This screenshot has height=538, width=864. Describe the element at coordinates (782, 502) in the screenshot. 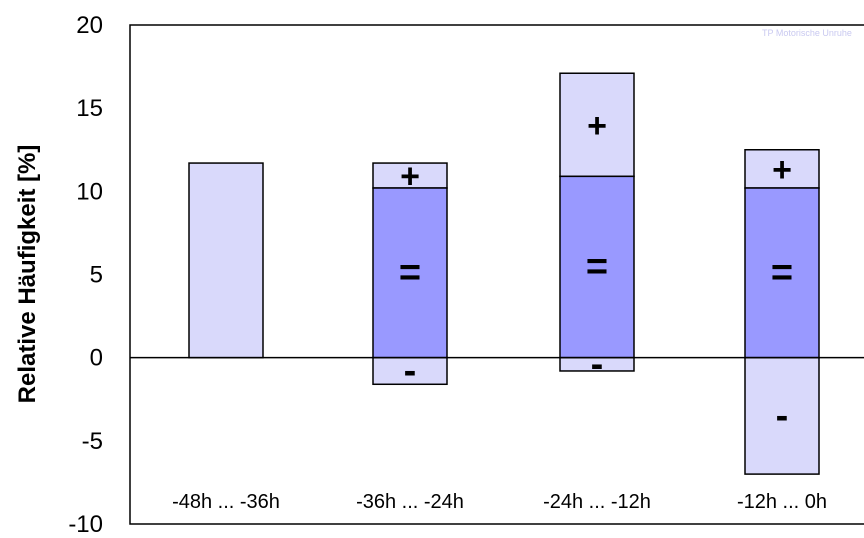

I see `category-label: -12h ... 0h` at that location.